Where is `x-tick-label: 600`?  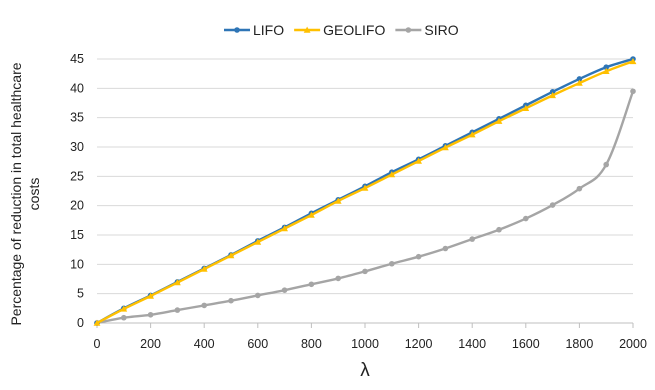 x-tick-label: 600 is located at coordinates (257, 344).